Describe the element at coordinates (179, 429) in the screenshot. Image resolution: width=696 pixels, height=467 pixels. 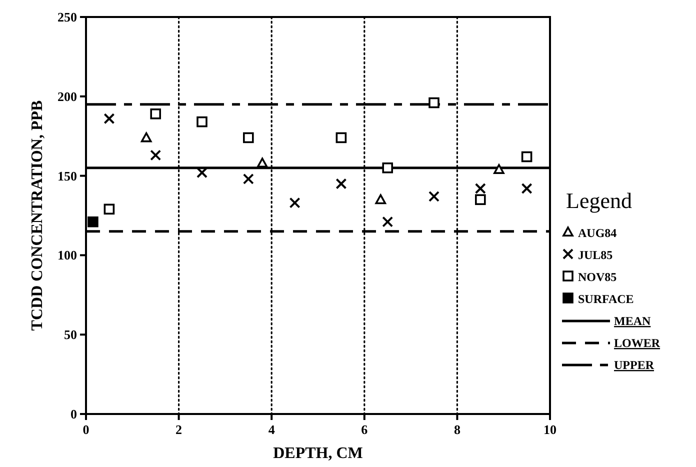
I see `x-tick-label: 2` at that location.